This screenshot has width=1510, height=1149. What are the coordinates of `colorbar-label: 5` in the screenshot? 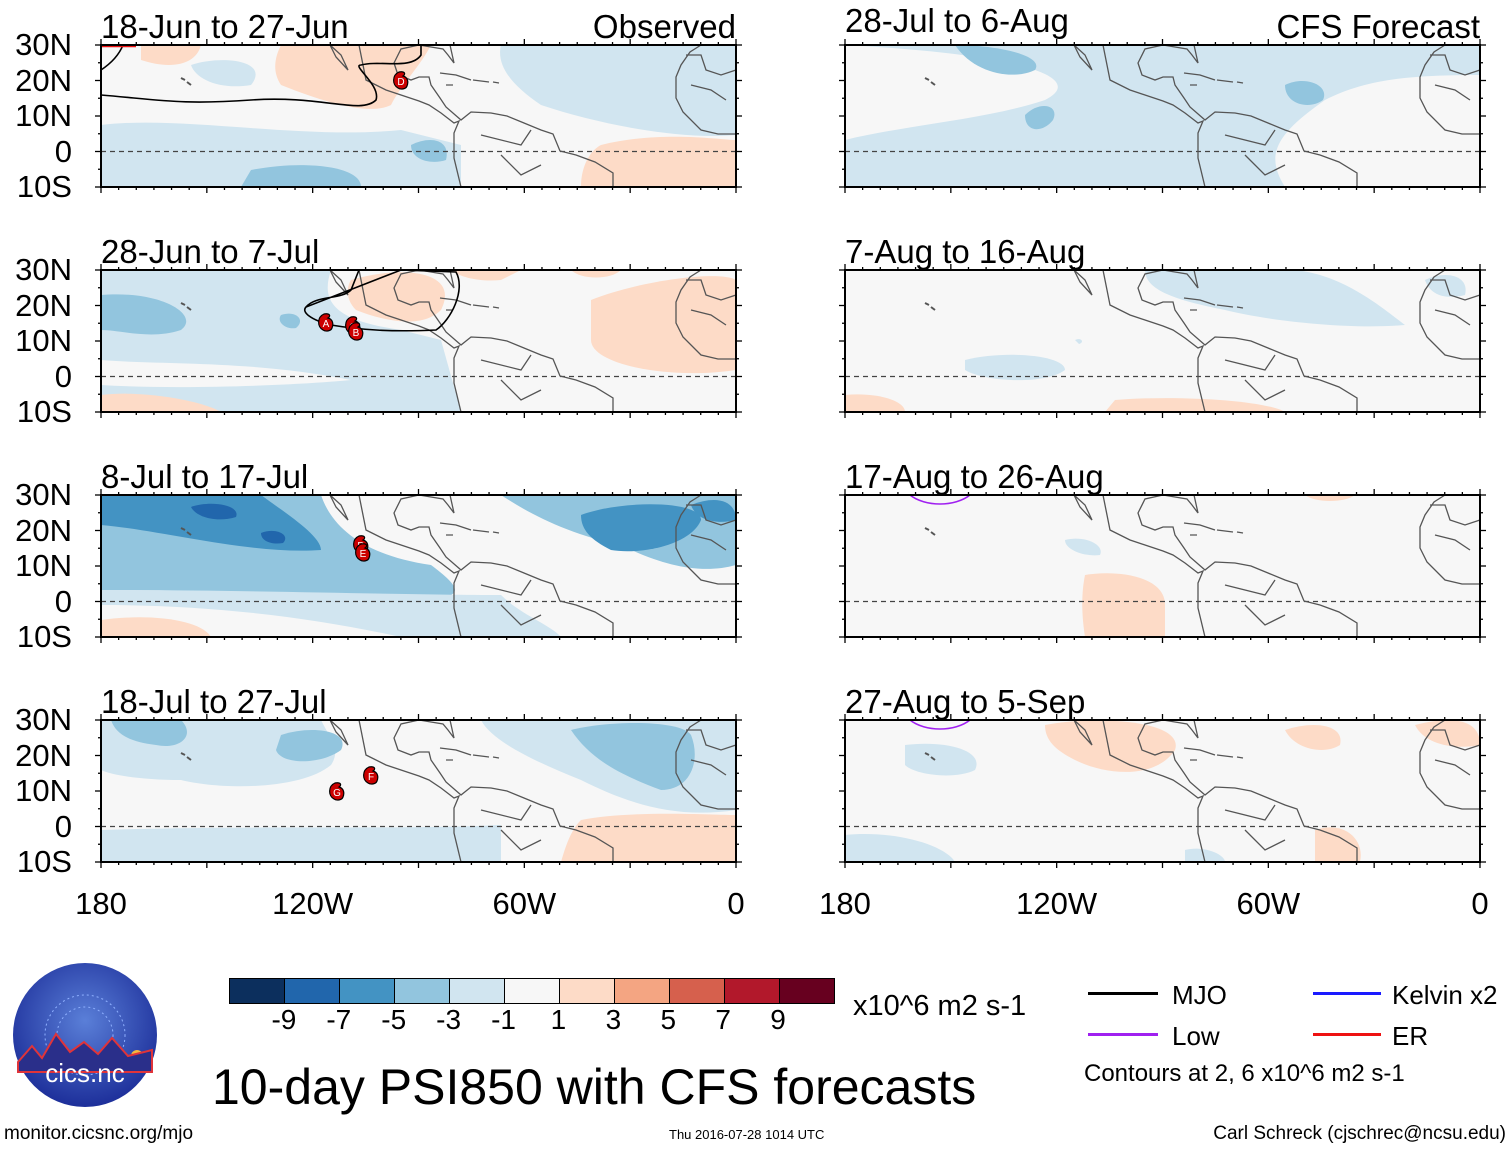 It's located at (668, 1019).